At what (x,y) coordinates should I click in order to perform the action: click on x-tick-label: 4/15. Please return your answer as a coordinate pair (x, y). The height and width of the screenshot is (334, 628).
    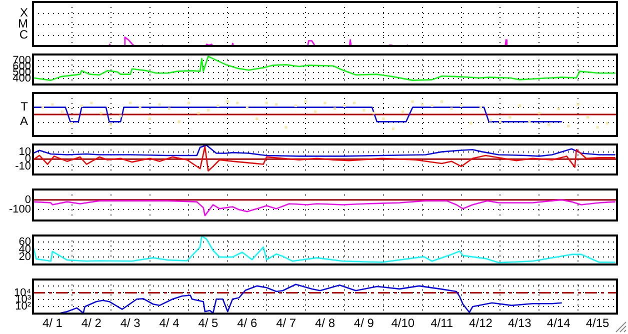
    Looking at the image, I should click on (598, 323).